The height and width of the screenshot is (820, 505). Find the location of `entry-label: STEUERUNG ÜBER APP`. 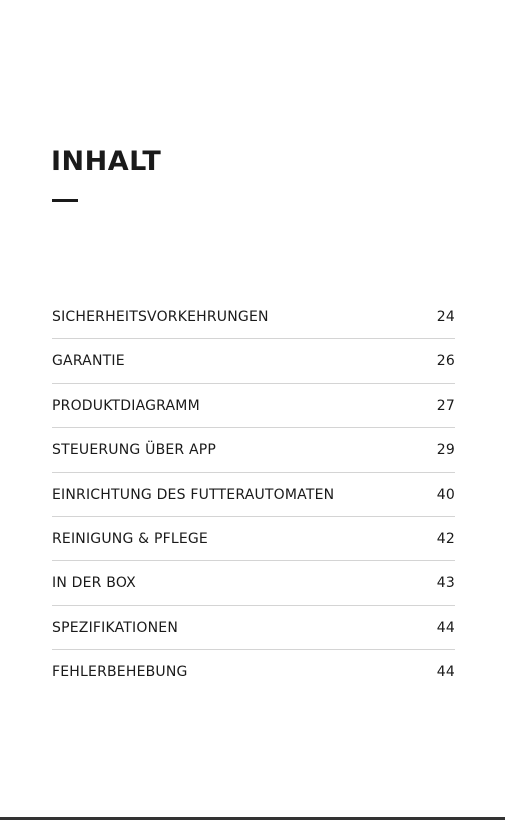

entry-label: STEUERUNG ÜBER APP is located at coordinates (134, 450).